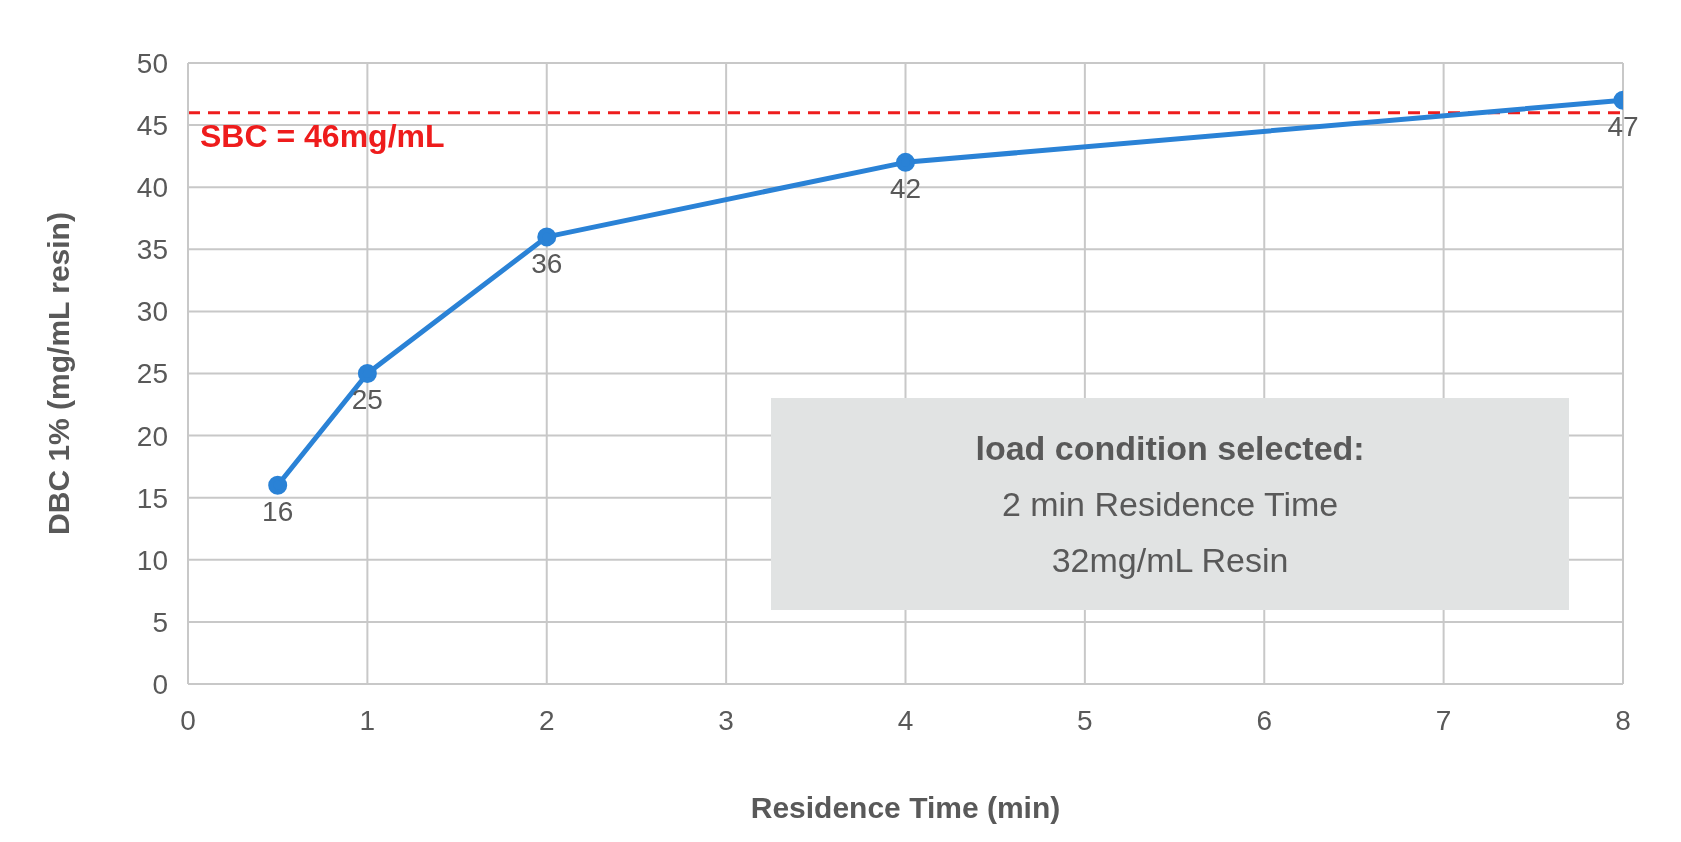 The height and width of the screenshot is (842, 1681). What do you see at coordinates (152, 250) in the screenshot?
I see `y-tick-label: 35` at bounding box center [152, 250].